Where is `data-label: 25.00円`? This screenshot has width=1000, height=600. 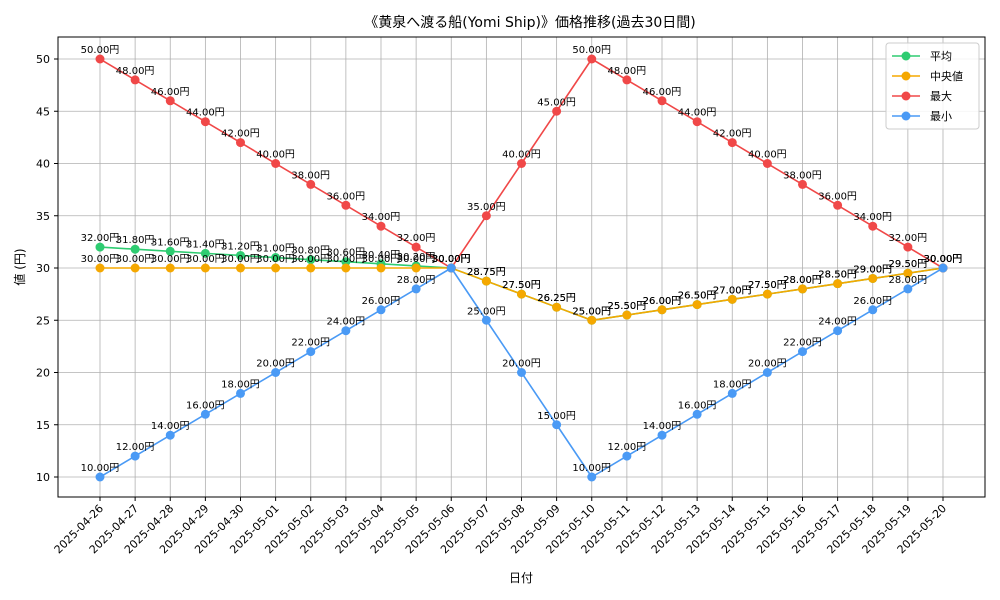 data-label: 25.00円 is located at coordinates (591, 311).